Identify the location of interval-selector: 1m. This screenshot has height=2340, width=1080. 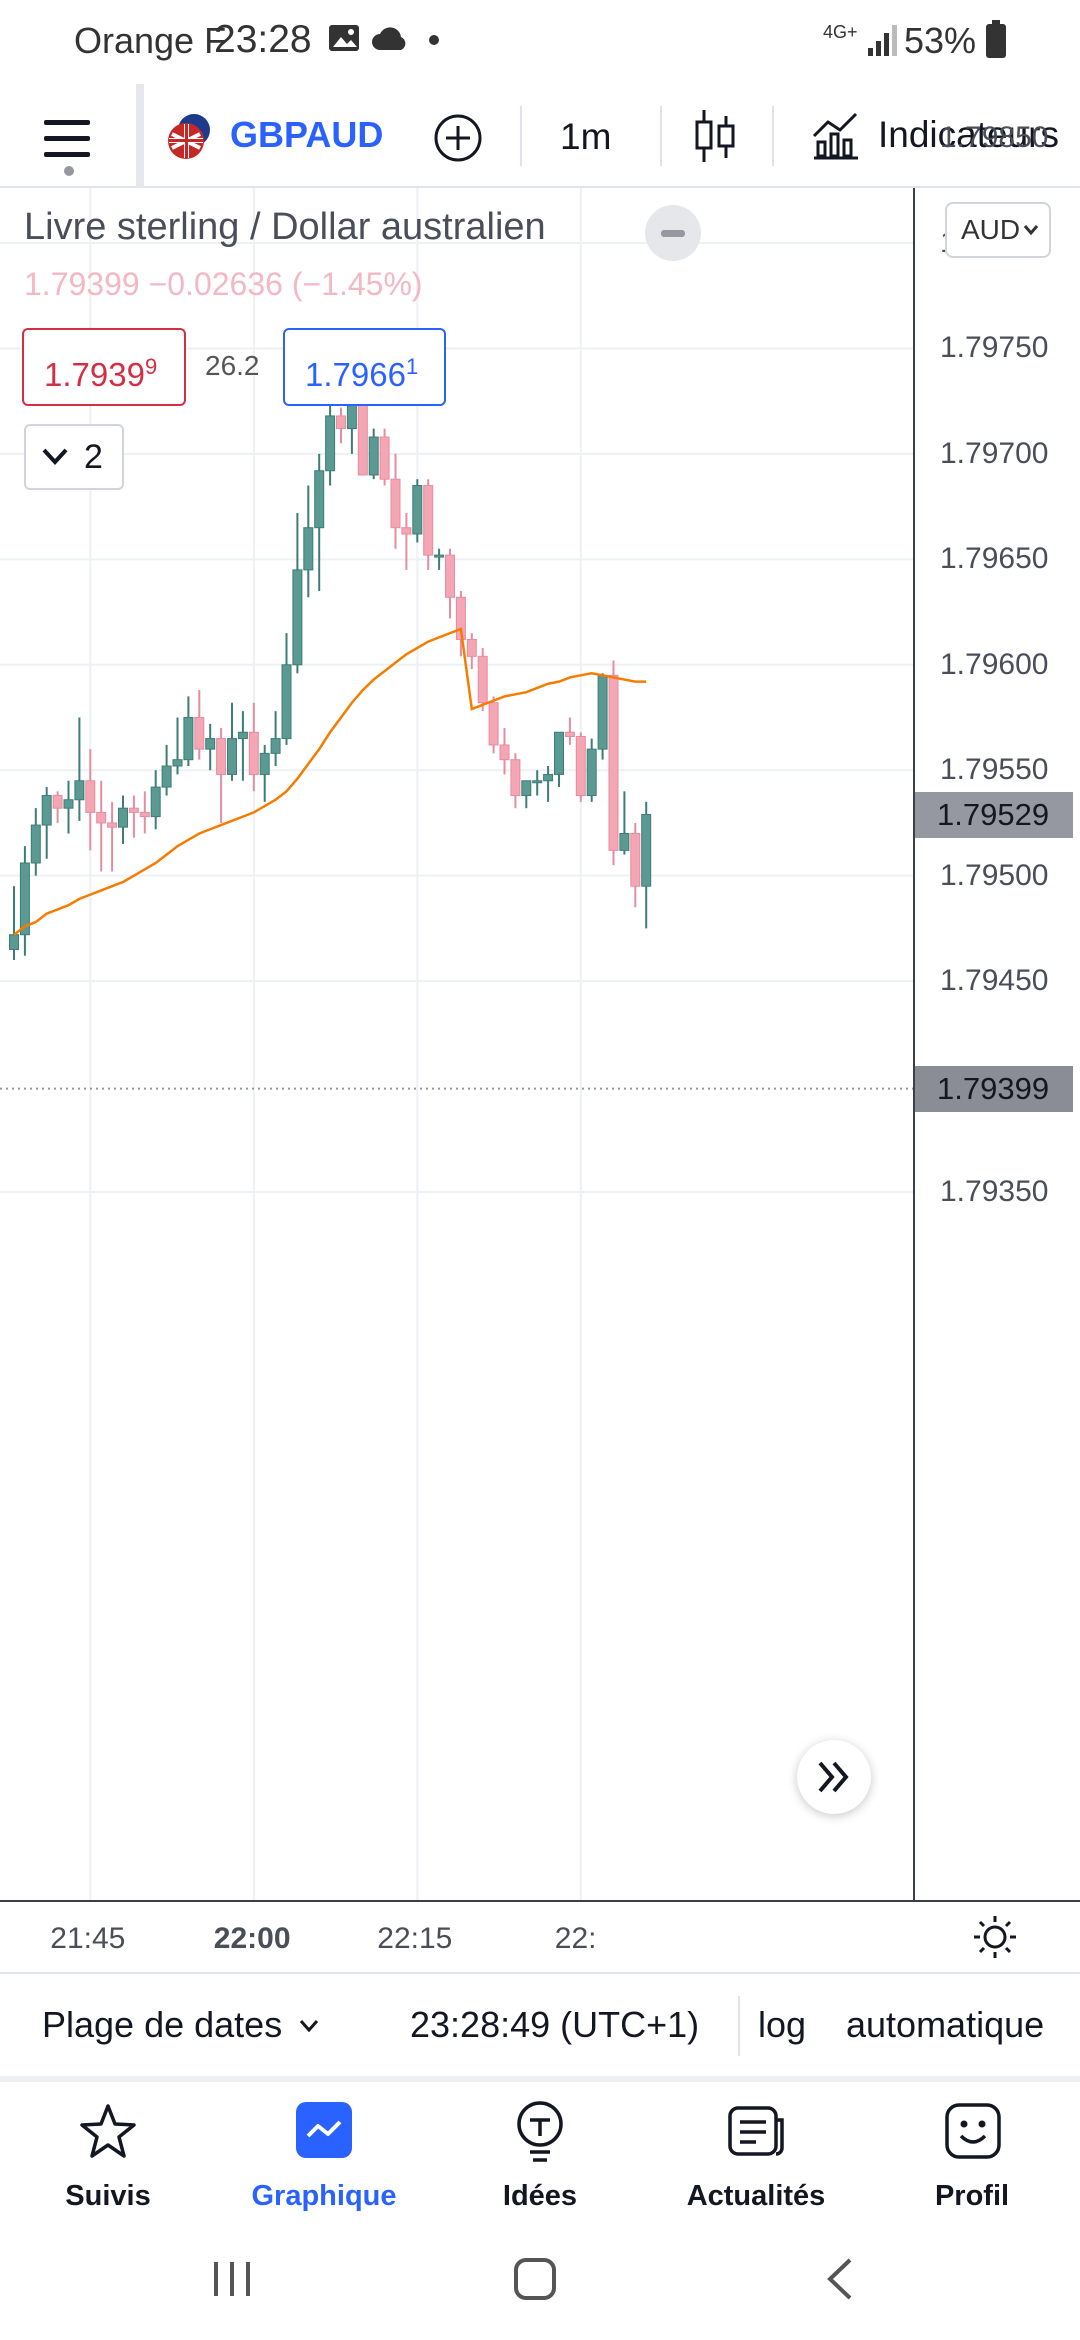
(592, 138).